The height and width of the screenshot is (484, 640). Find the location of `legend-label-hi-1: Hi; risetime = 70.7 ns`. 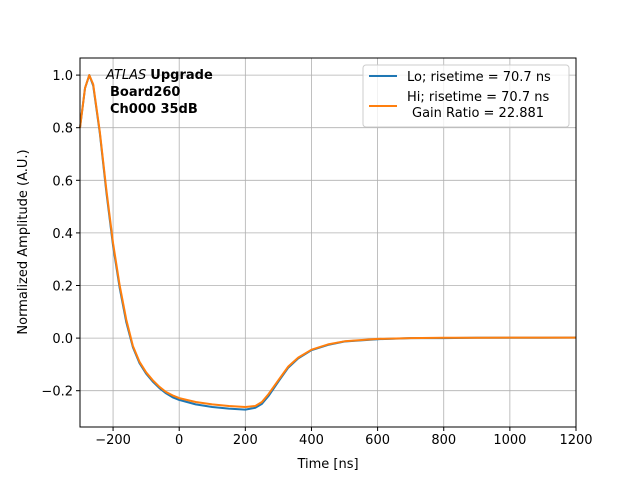

legend-label-hi-1: Hi; risetime = 70.7 ns is located at coordinates (478, 97).